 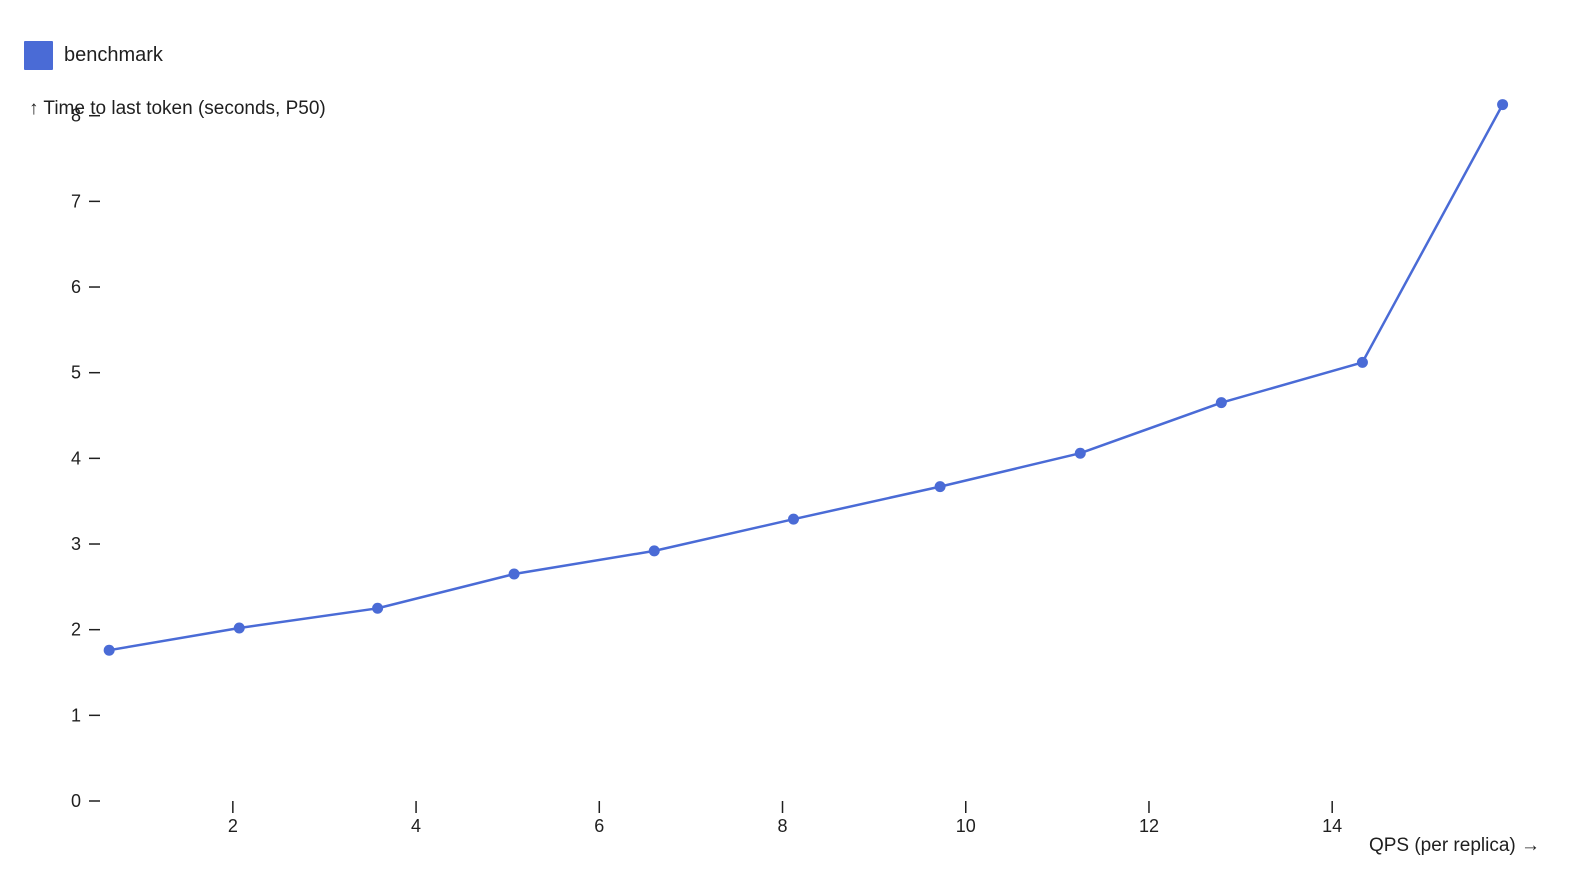 I want to click on y-tick-label: 2, so click(x=76, y=630).